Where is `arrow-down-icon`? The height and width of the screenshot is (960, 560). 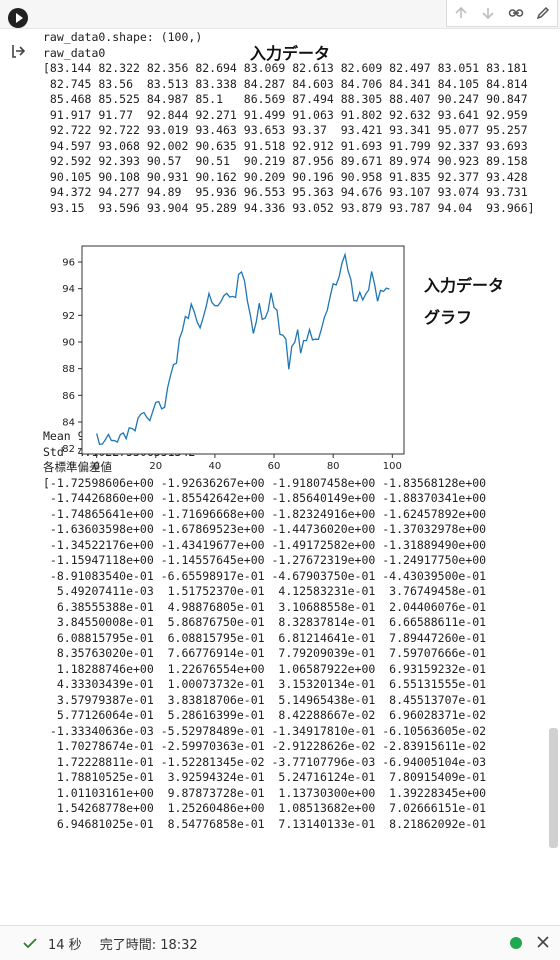
arrow-down-icon is located at coordinates (488, 13).